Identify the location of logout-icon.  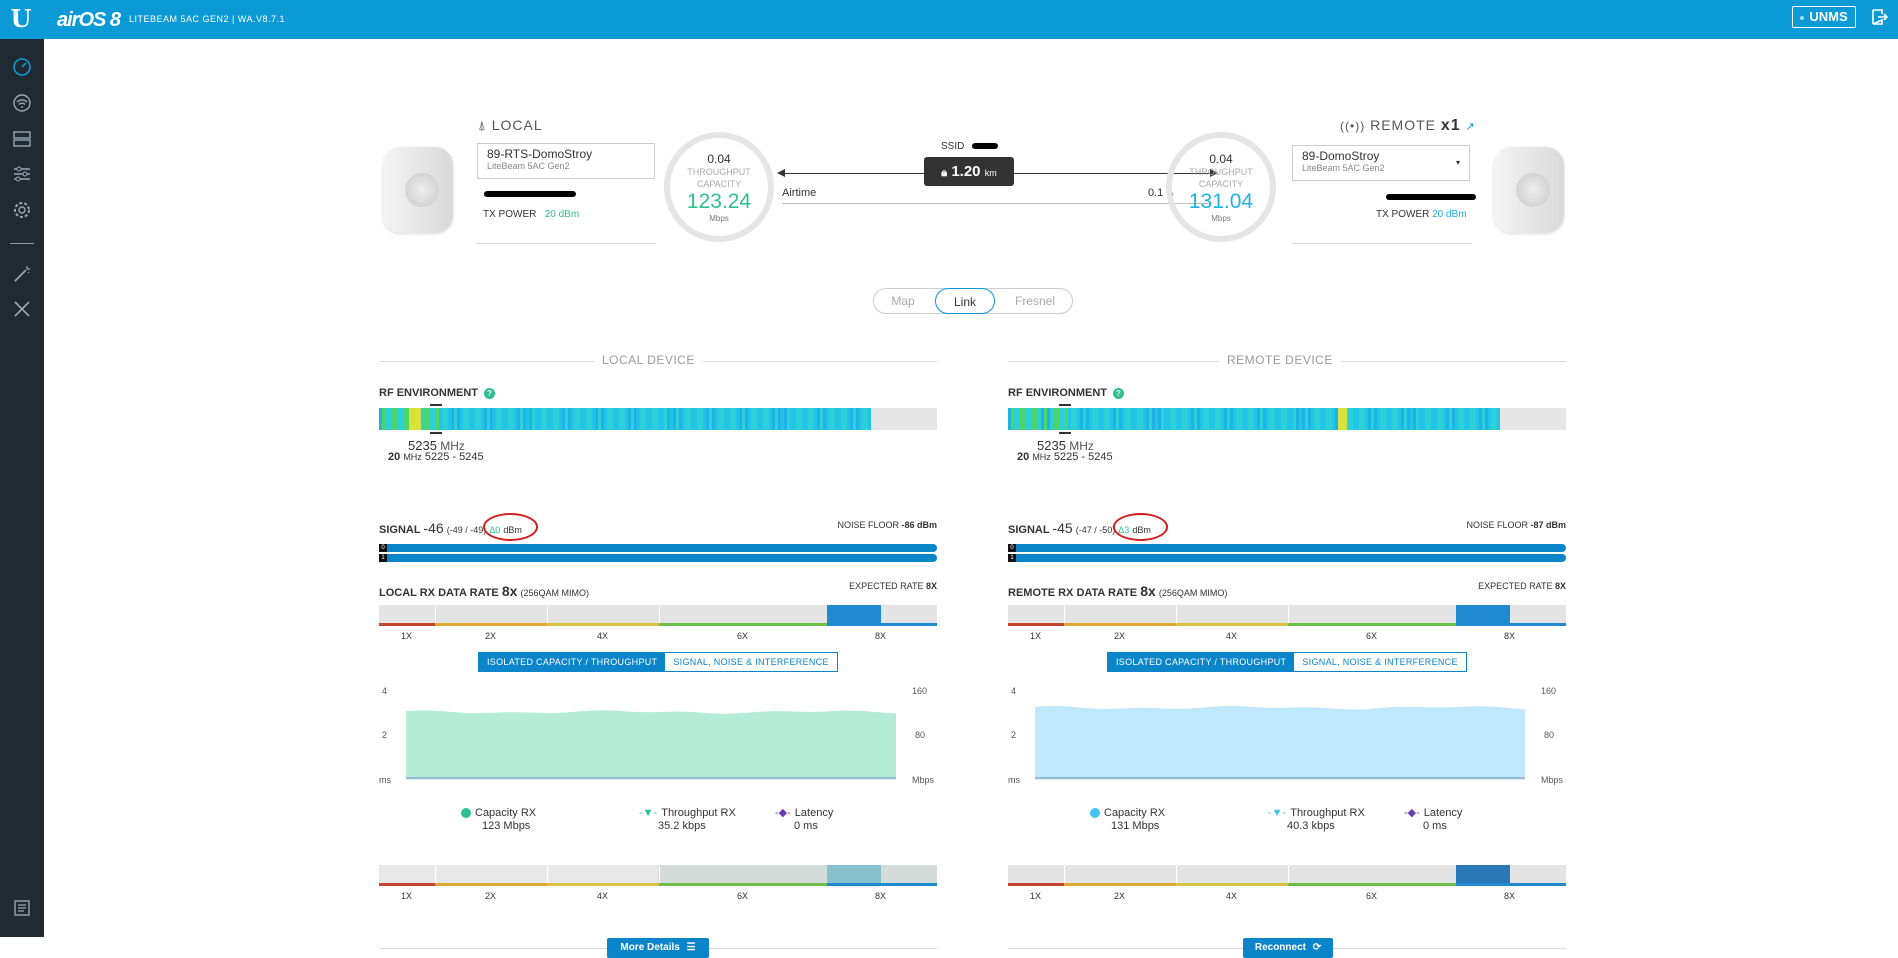
(1879, 17).